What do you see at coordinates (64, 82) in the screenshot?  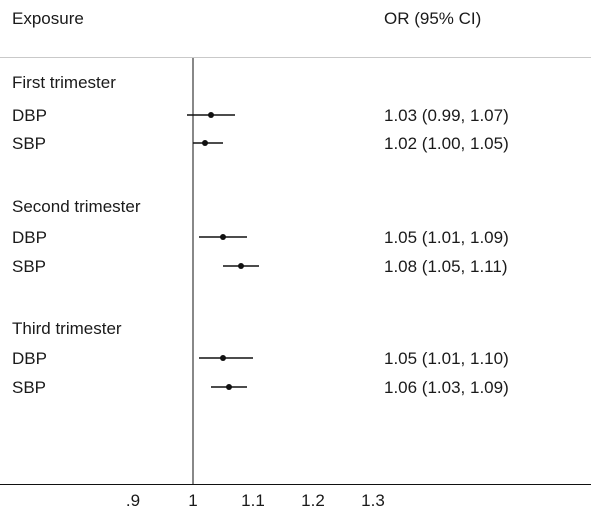 I see `group-title: First trimester` at bounding box center [64, 82].